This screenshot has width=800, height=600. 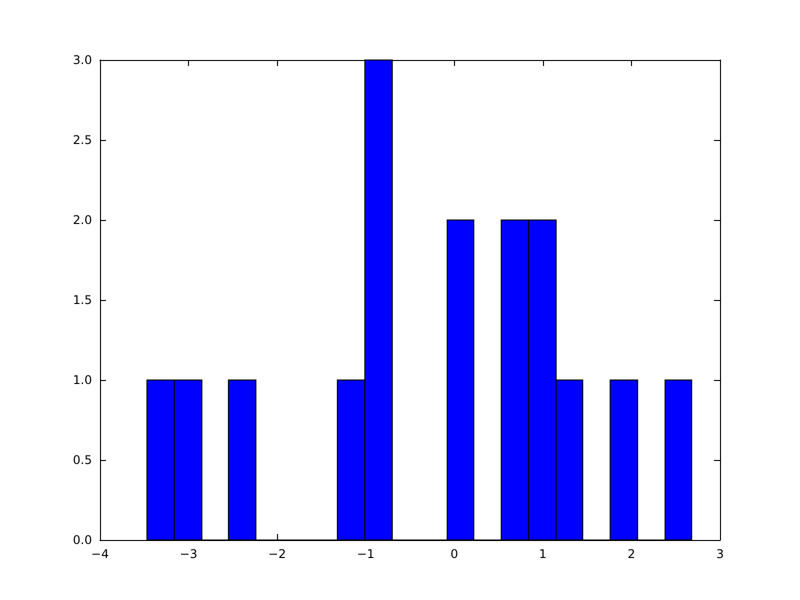 I want to click on x-tick-label: 2, so click(x=632, y=554).